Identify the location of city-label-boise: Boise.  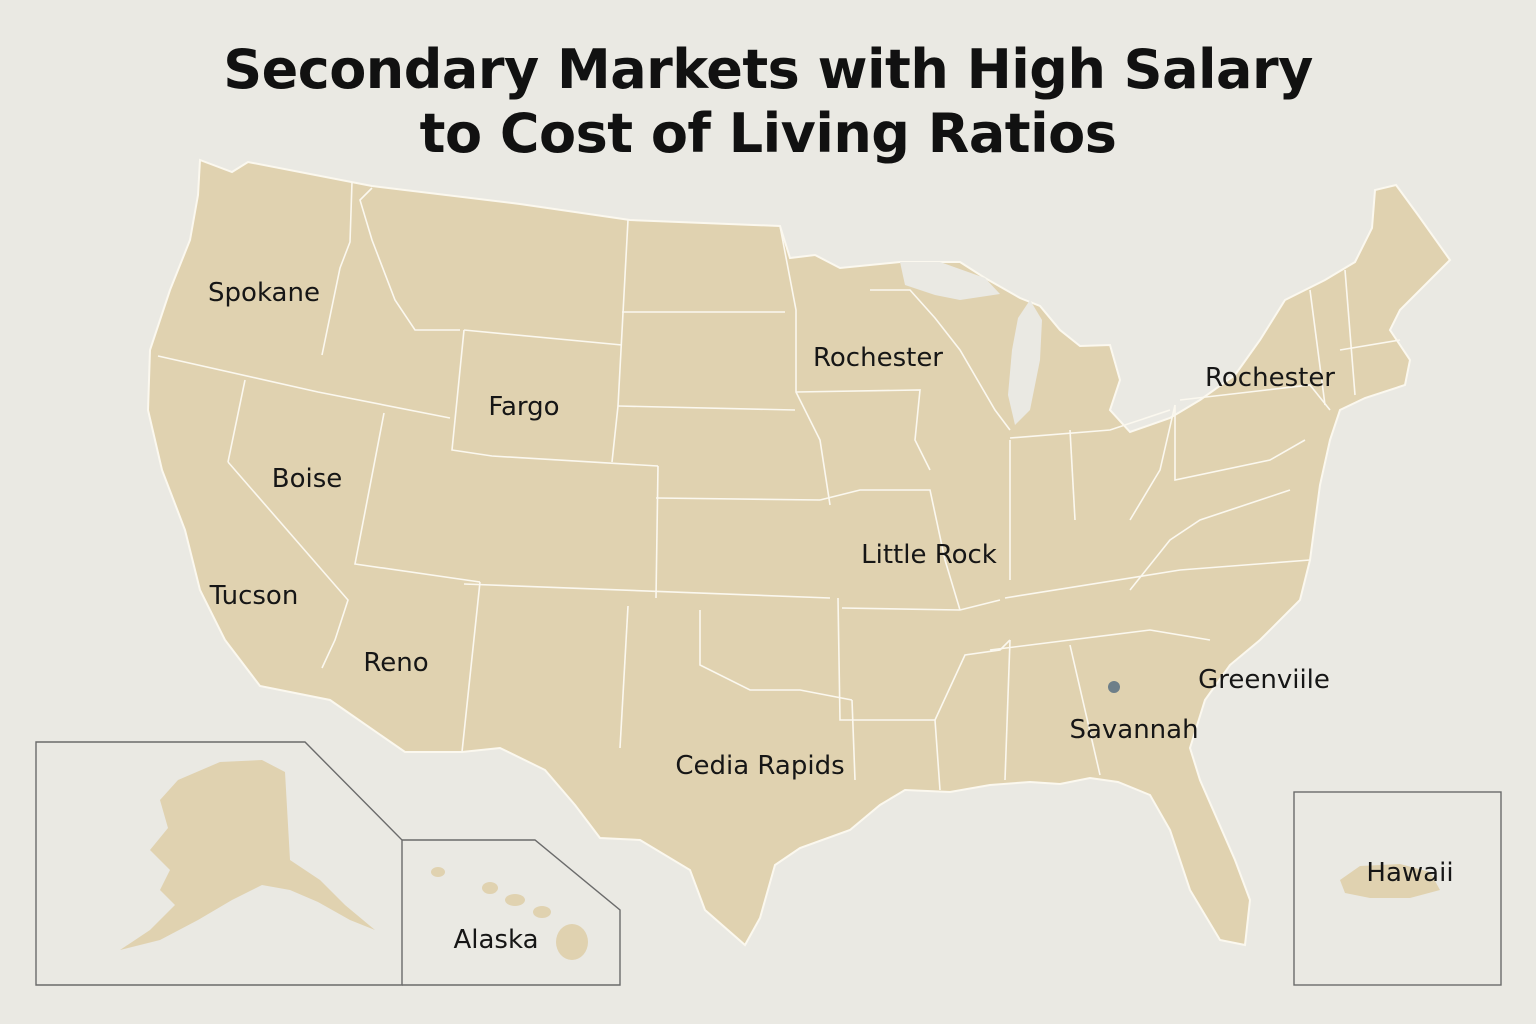
(307, 479).